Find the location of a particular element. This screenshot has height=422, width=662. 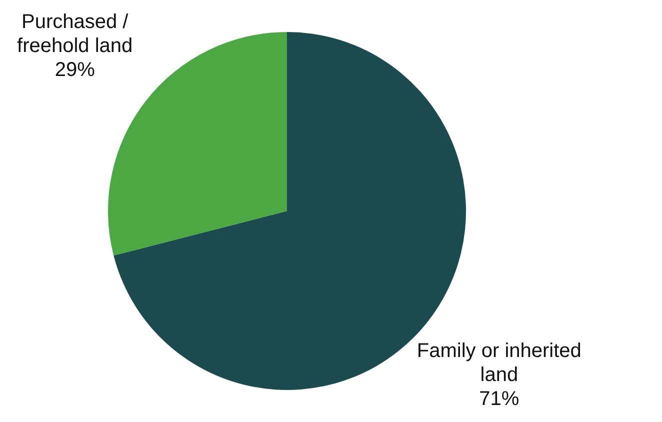

slice-label: Family or inherited land is located at coordinates (499, 363).